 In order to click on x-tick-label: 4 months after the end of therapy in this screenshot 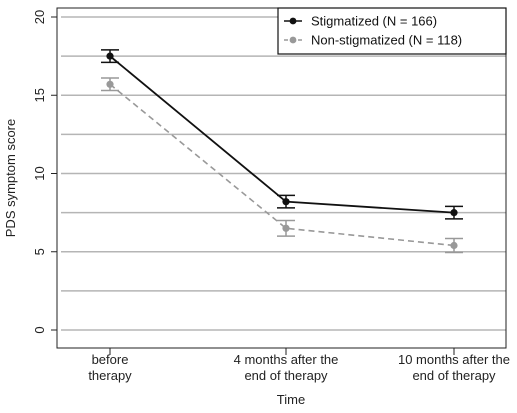, I will do `click(286, 367)`.